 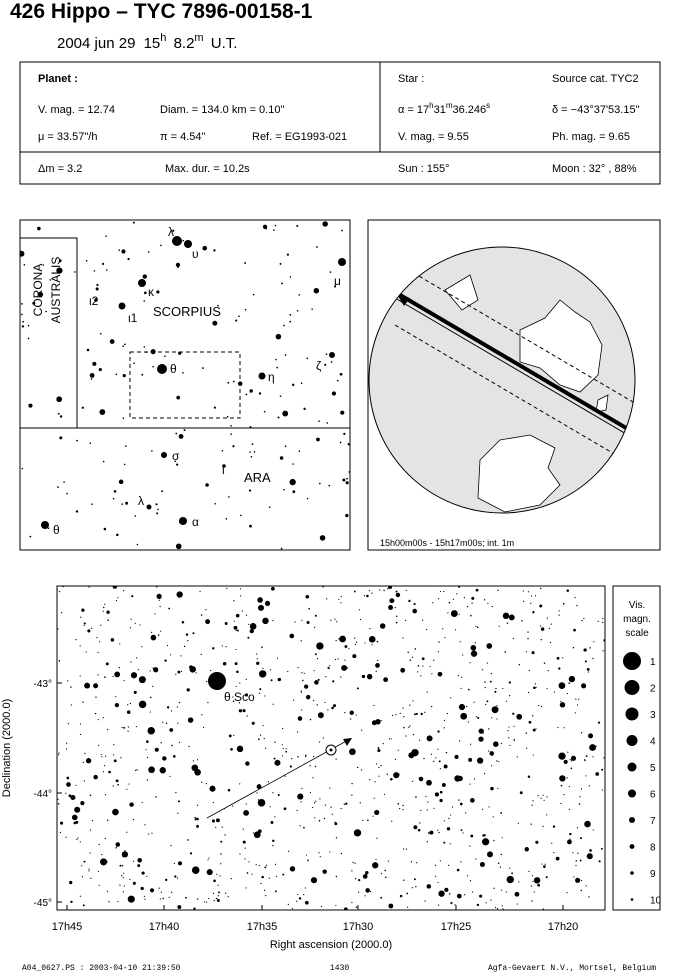 I want to click on event-time: 2004 jun 29 15h 8.2m U.T., so click(x=147, y=40).